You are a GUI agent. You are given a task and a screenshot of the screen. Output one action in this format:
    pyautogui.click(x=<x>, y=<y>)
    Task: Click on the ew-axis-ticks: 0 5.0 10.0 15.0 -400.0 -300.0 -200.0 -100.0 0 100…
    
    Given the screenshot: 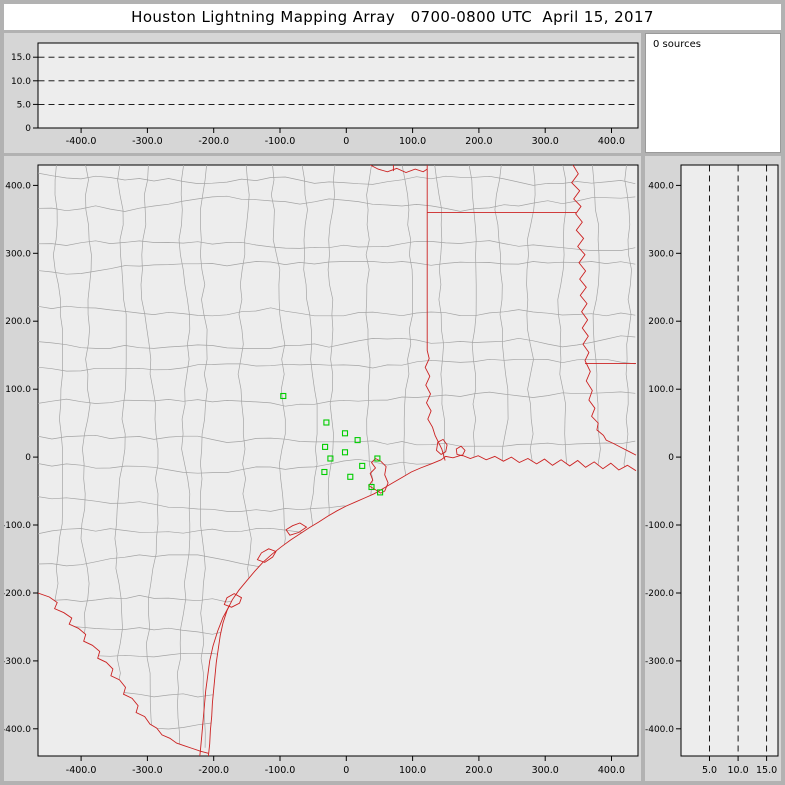 What is the action you would take?
    pyautogui.click(x=318, y=100)
    